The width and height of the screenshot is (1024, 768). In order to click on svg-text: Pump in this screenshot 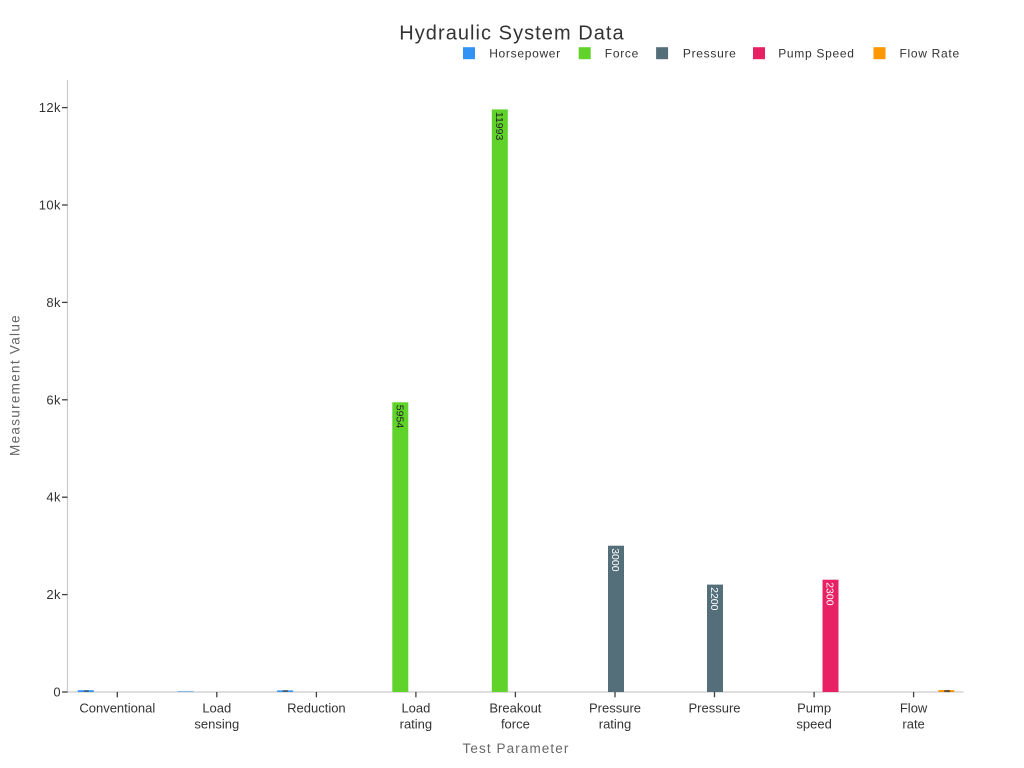, I will do `click(814, 708)`.